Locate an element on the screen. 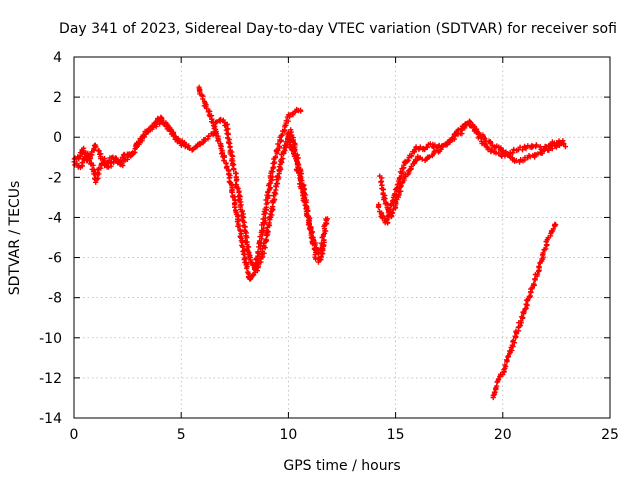 Image resolution: width=640 pixels, height=480 pixels. x-tick-label: 5 is located at coordinates (181, 435).